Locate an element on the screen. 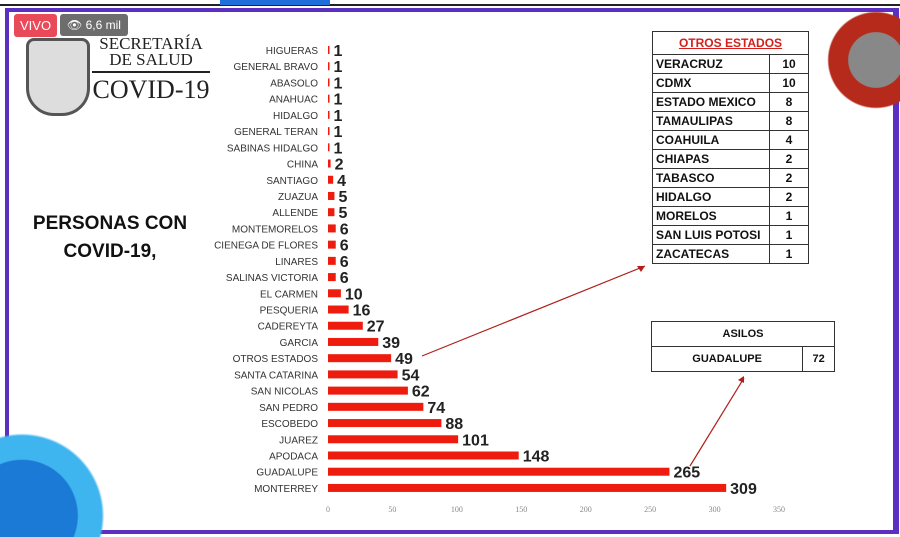  category-label: SAN PEDRO is located at coordinates (288, 408).